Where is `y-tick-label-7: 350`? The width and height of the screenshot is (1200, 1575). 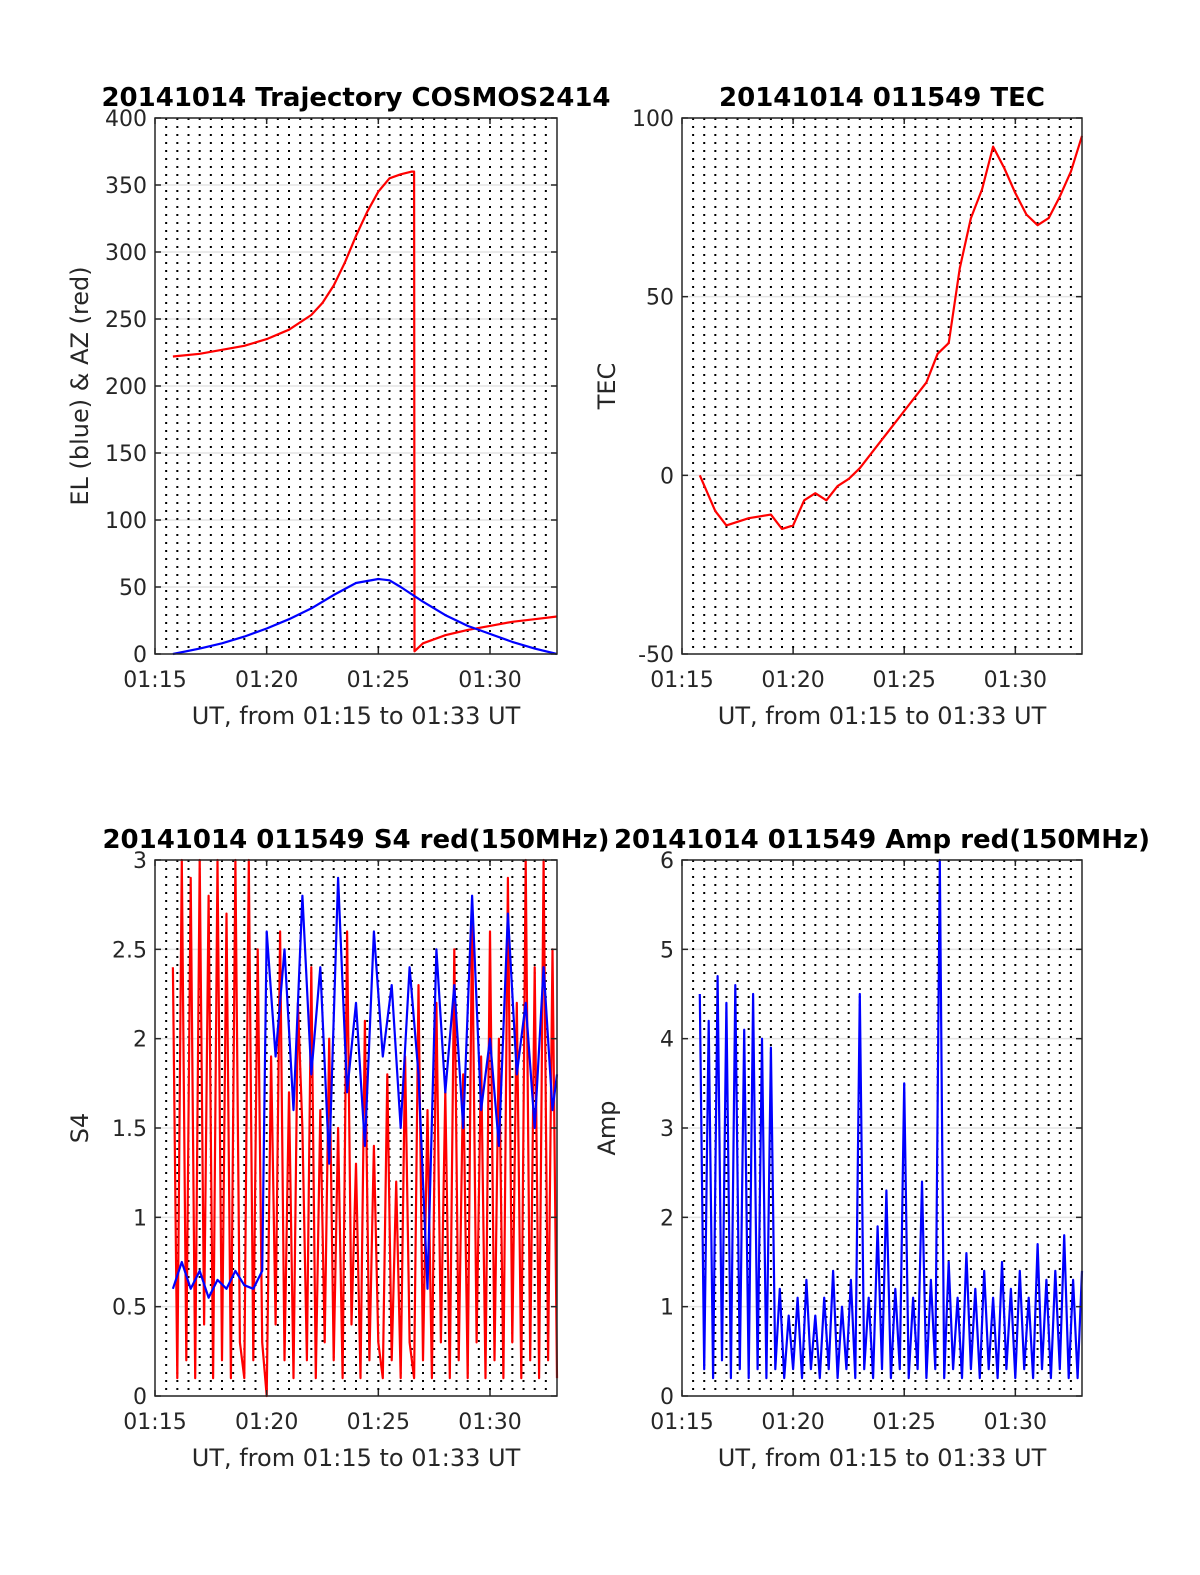
y-tick-label-7: 350 is located at coordinates (126, 186).